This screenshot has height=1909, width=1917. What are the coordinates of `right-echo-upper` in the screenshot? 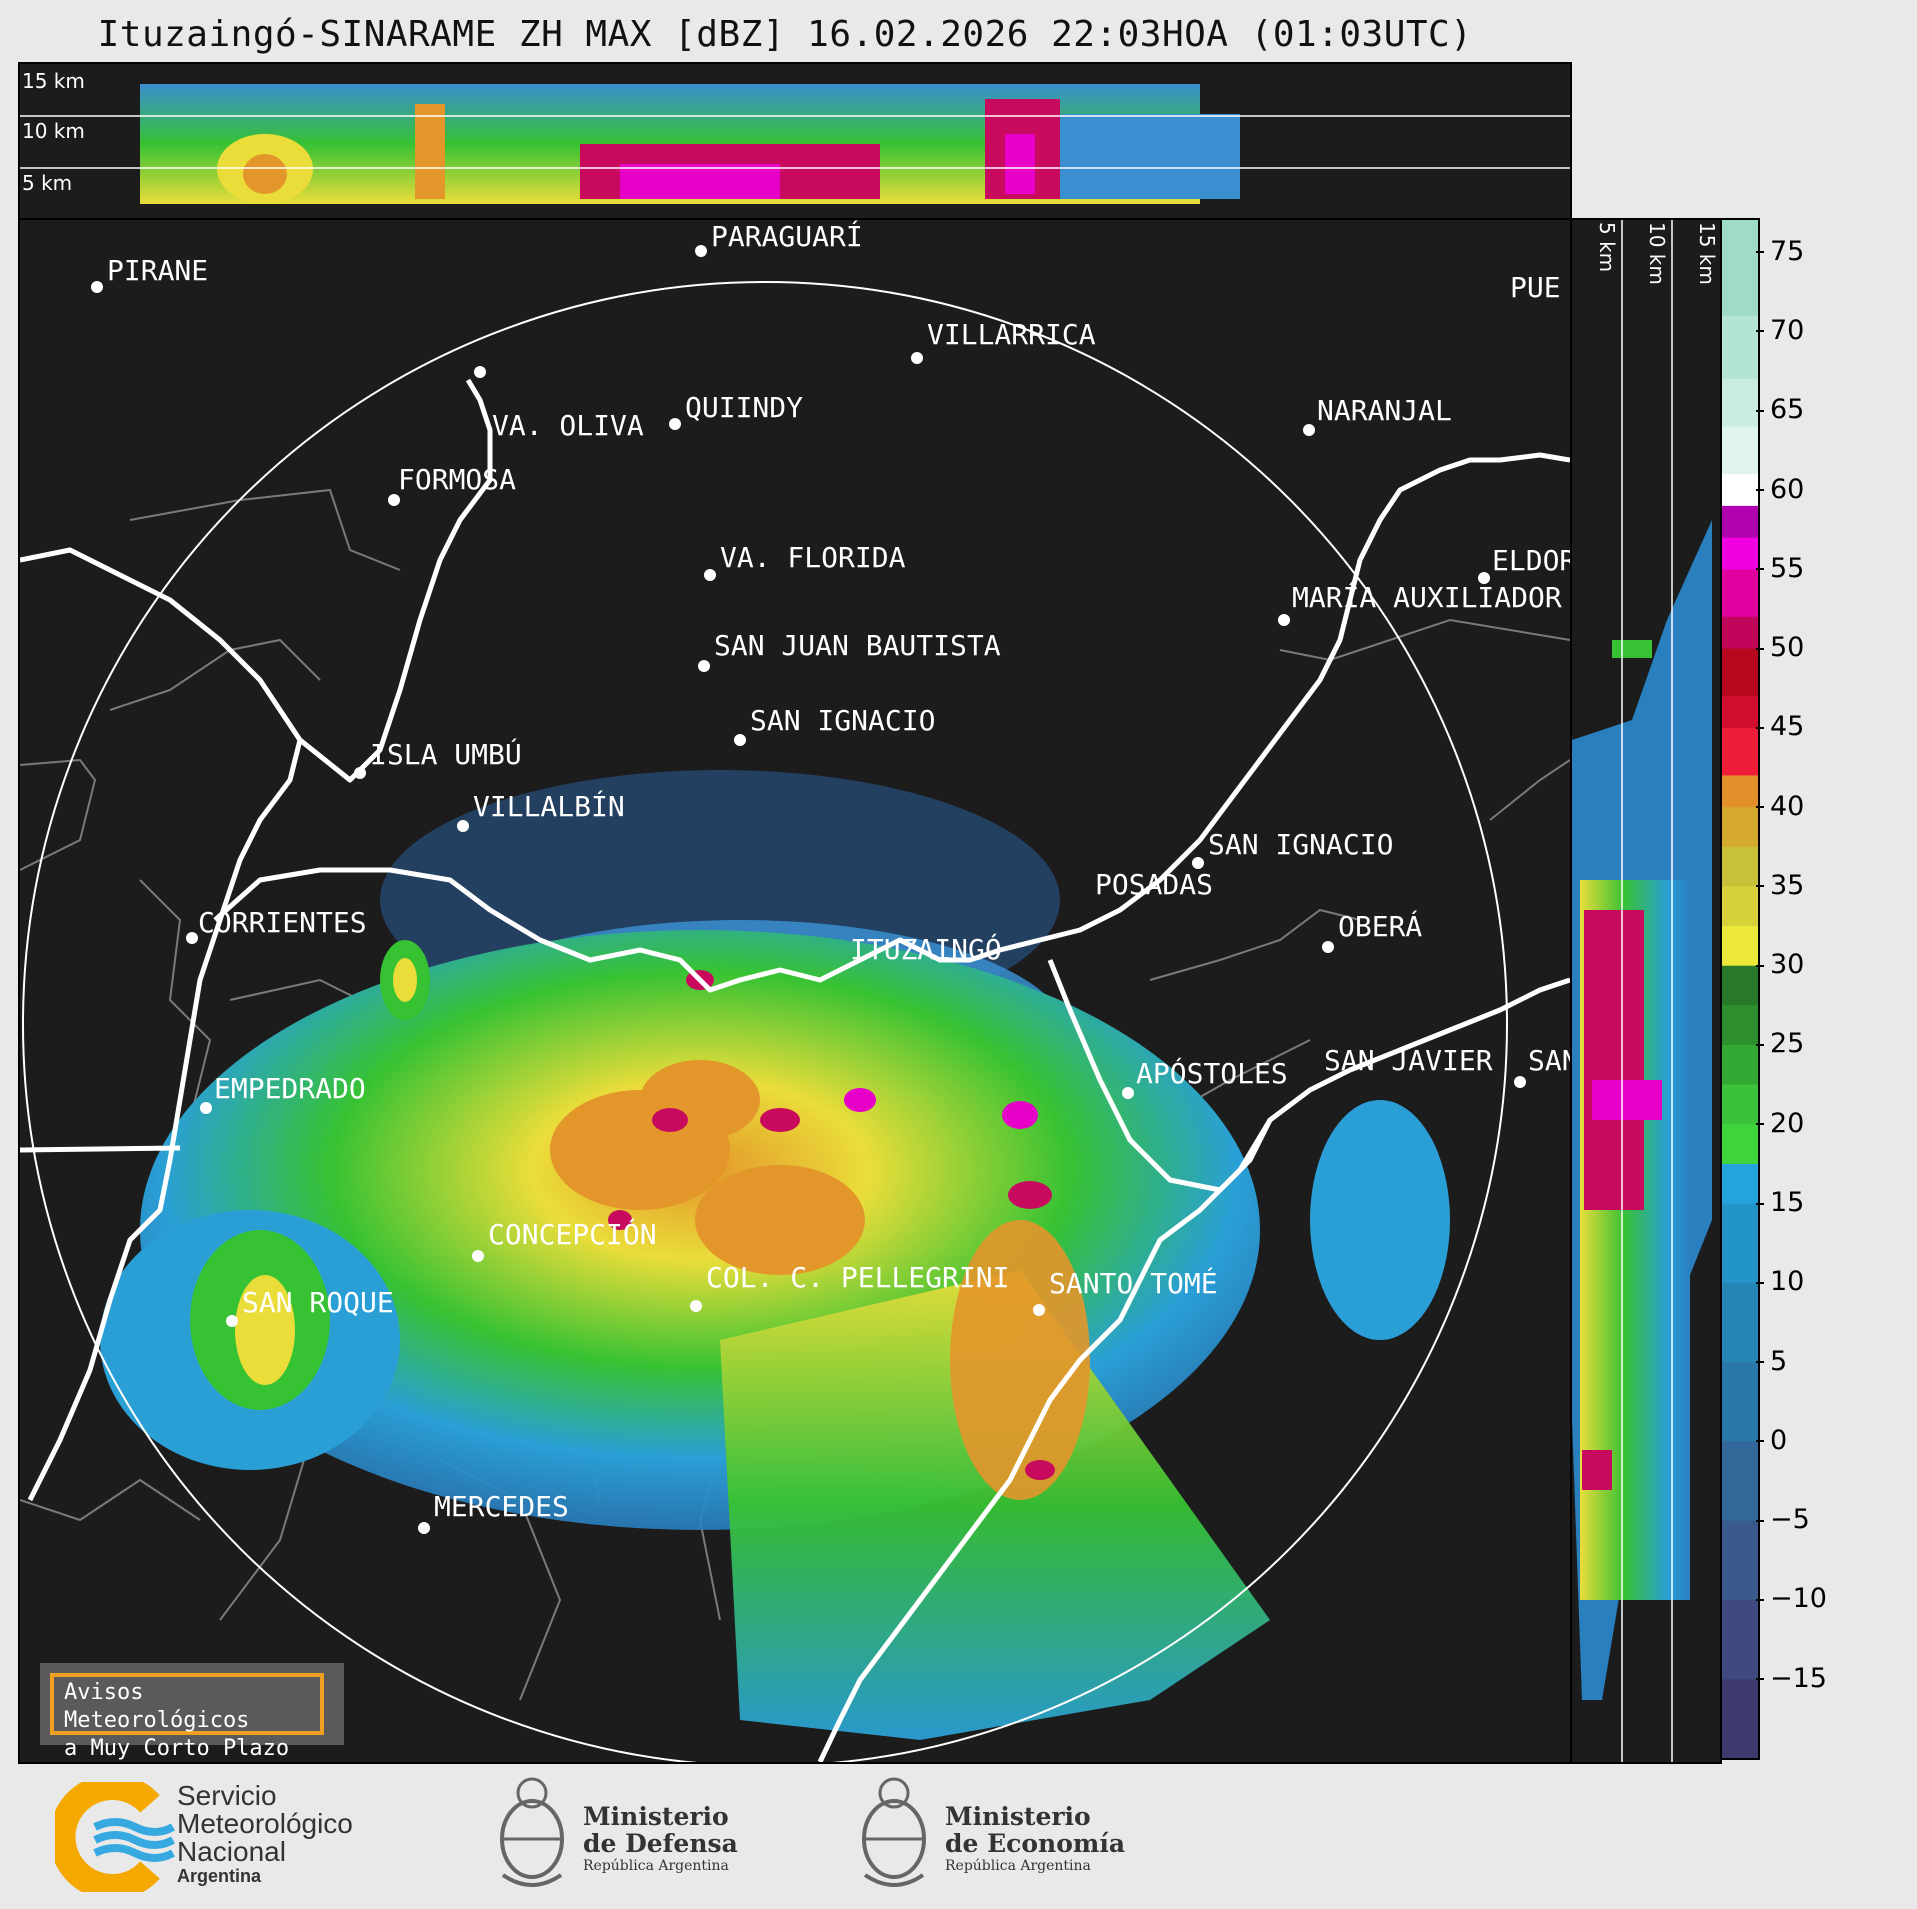 It's located at (1632, 649).